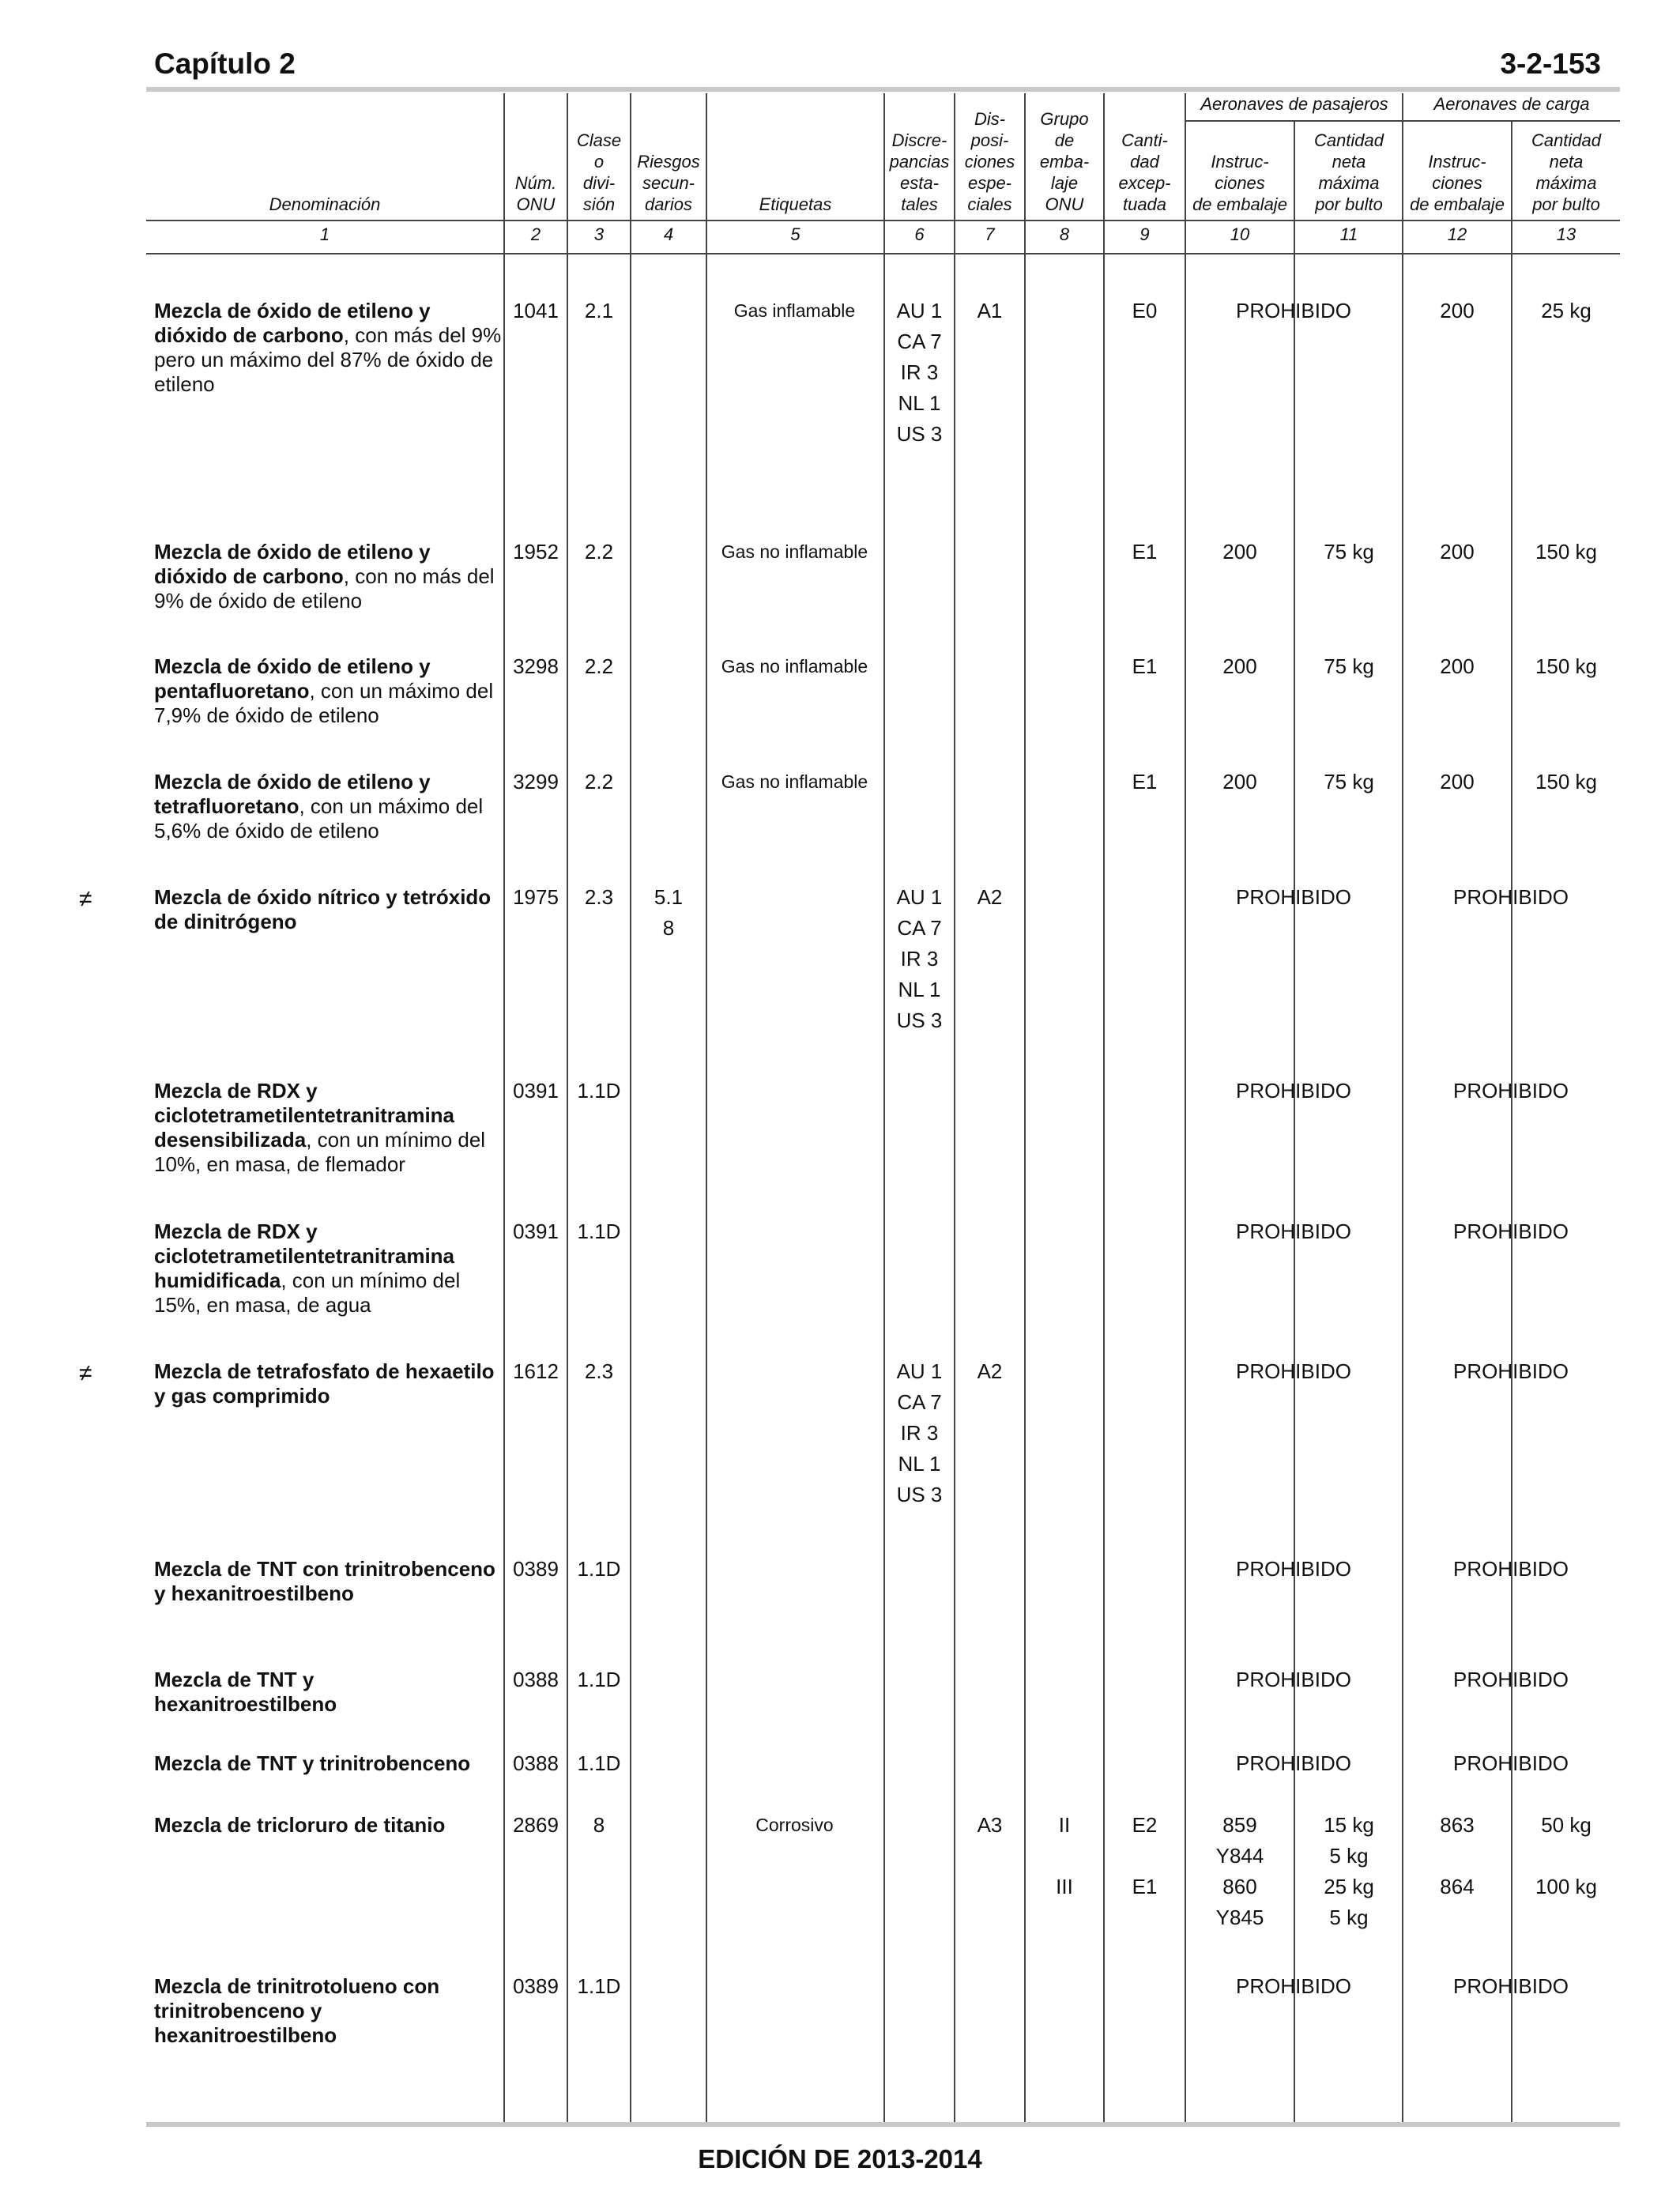 The image size is (1680, 2194). I want to click on group-cargo-aircraft: Aeronaves de carga, so click(1511, 104).